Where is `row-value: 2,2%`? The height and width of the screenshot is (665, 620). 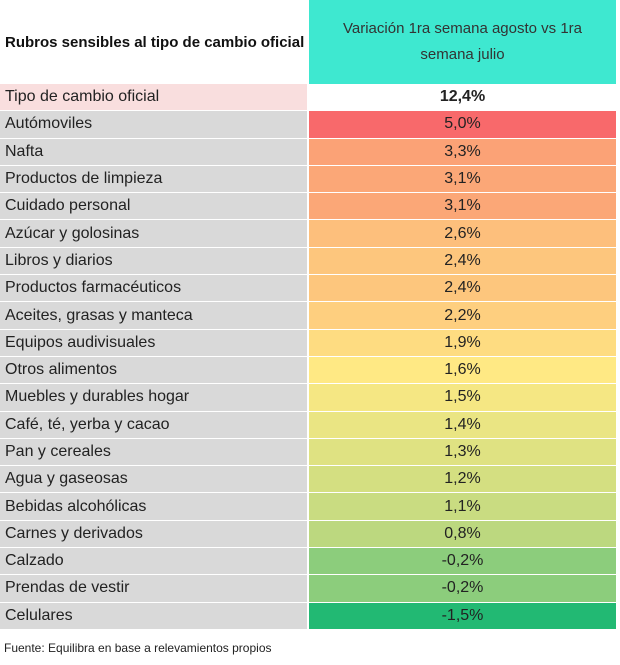 row-value: 2,2% is located at coordinates (461, 315).